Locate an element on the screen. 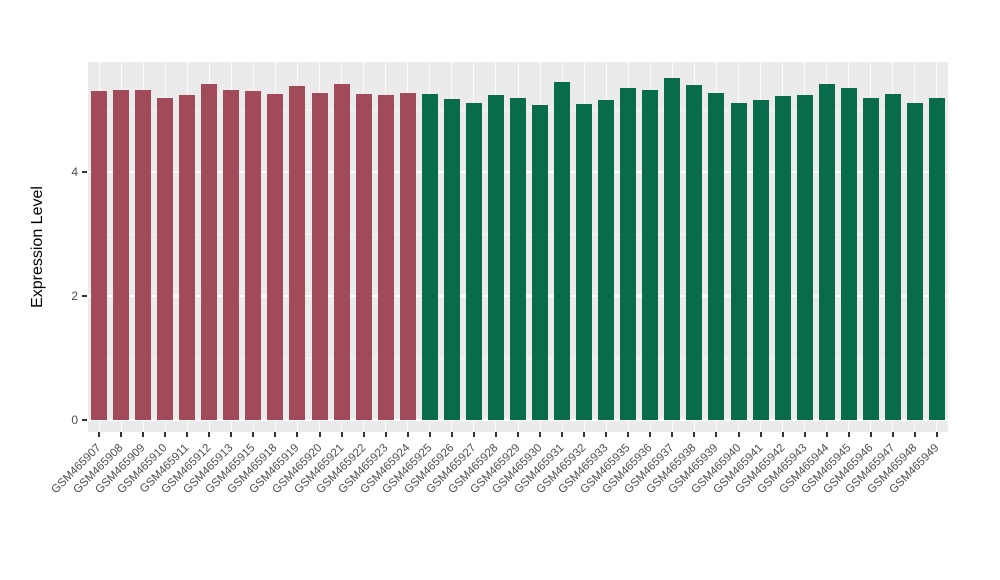 The height and width of the screenshot is (580, 1000). y-tick-label: 2 is located at coordinates (74, 296).